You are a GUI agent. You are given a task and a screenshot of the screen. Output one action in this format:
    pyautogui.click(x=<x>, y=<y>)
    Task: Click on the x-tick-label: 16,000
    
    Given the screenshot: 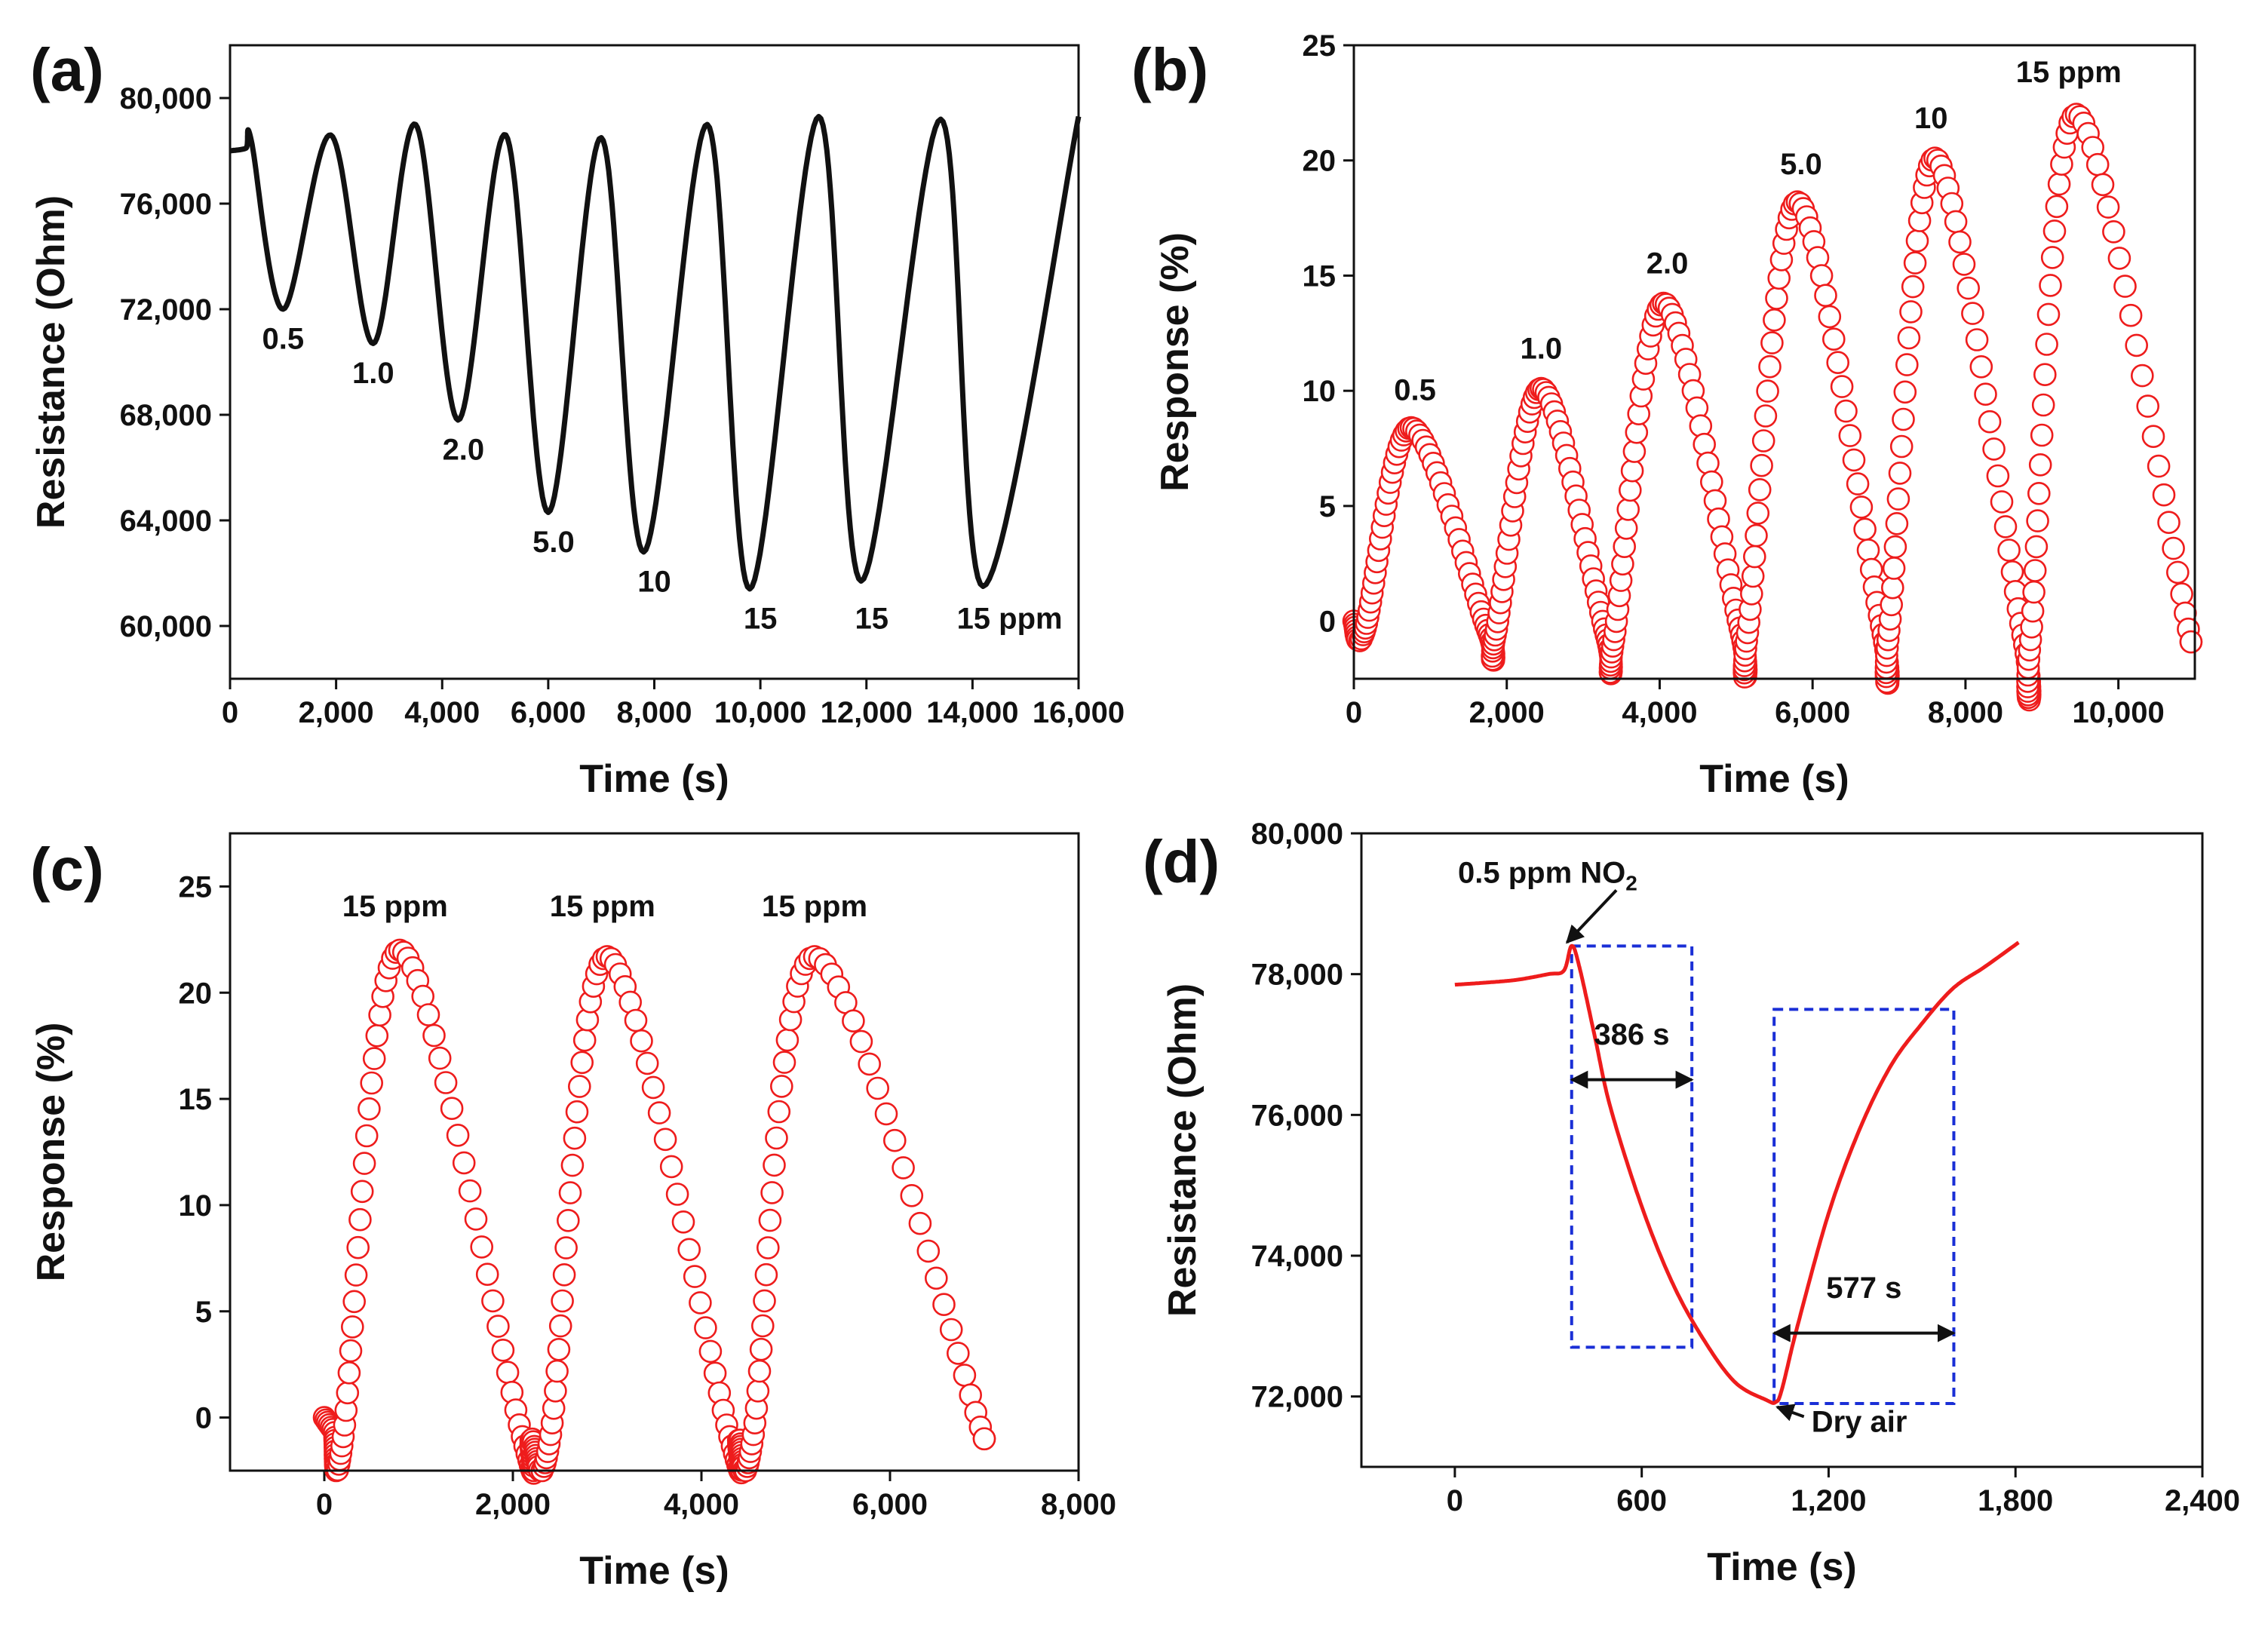 What is the action you would take?
    pyautogui.click(x=1079, y=712)
    